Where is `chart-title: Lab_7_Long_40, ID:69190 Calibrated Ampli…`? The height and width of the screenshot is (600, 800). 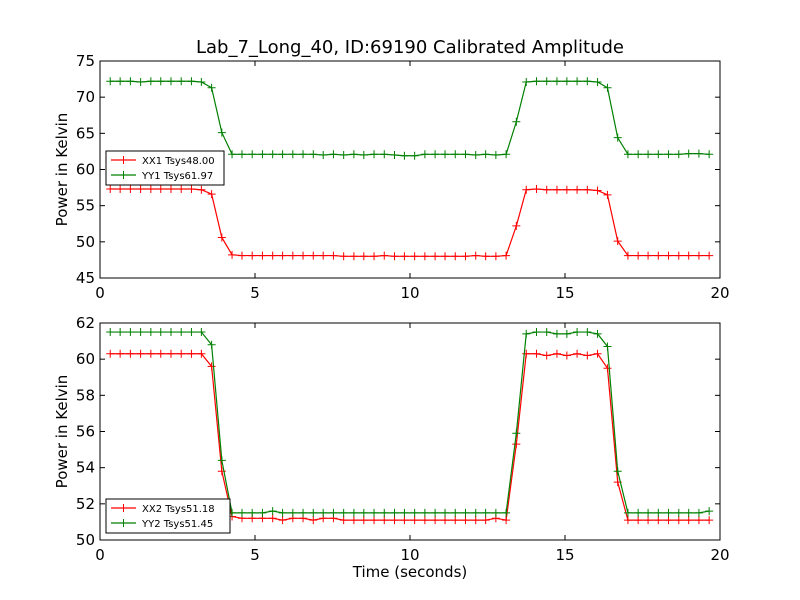
chart-title: Lab_7_Long_40, ID:69190 Calibrated Ampli… is located at coordinates (410, 47).